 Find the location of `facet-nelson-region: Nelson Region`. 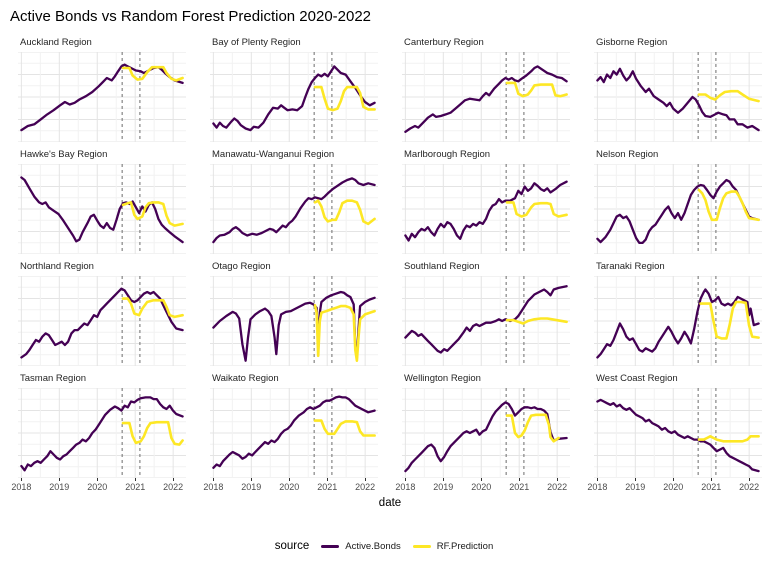

facet-nelson-region: Nelson Region is located at coordinates (678, 204).